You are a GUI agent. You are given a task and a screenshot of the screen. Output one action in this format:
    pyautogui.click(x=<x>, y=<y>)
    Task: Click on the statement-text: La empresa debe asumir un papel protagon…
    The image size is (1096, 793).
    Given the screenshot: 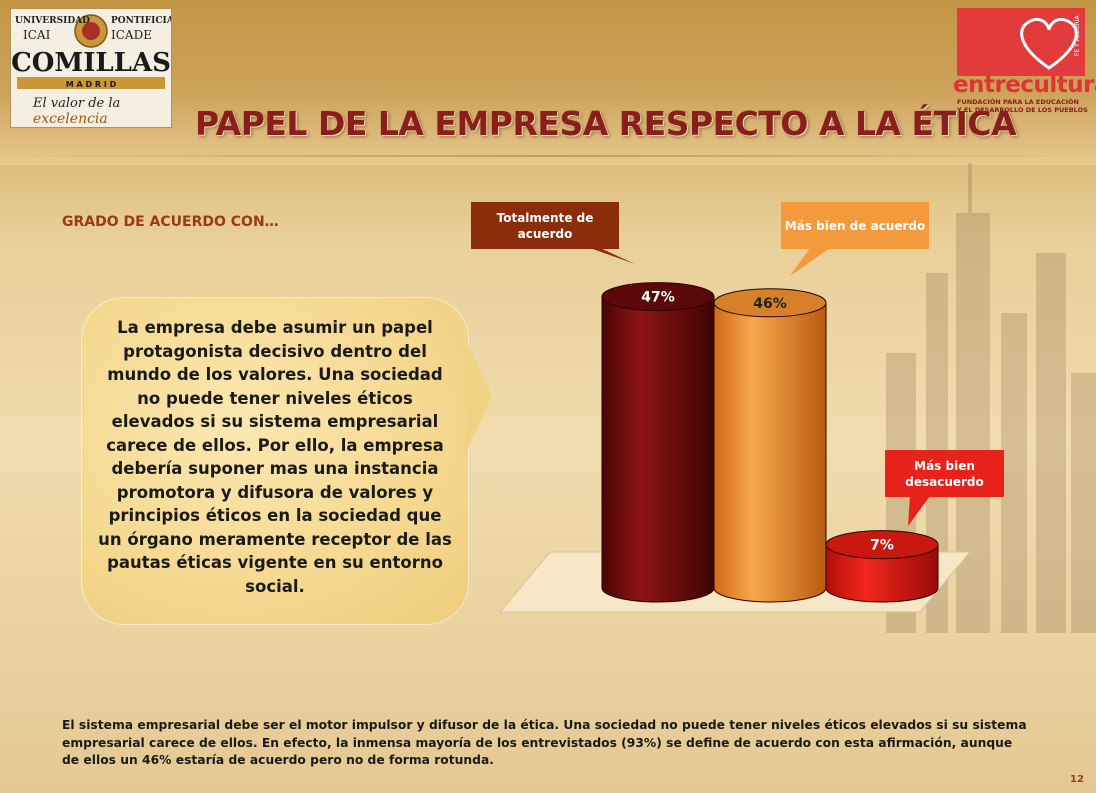 What is the action you would take?
    pyautogui.click(x=275, y=457)
    